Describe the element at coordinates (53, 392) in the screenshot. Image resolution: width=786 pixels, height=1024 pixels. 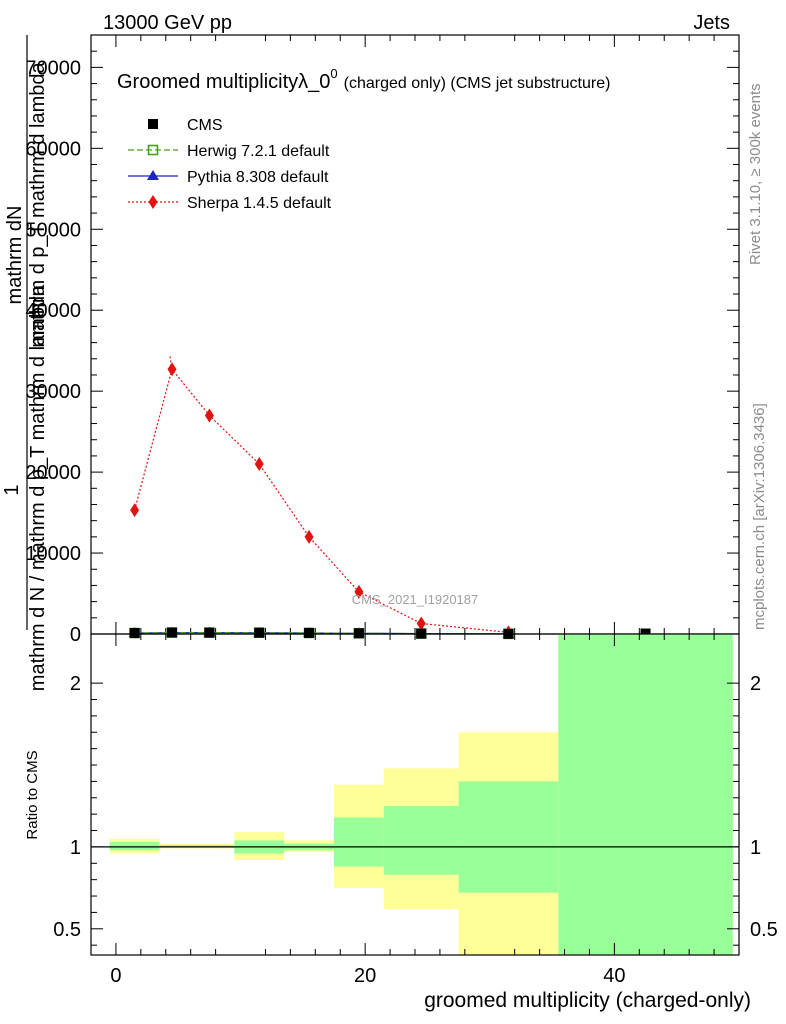
I see `y-tick-label: 30000` at that location.